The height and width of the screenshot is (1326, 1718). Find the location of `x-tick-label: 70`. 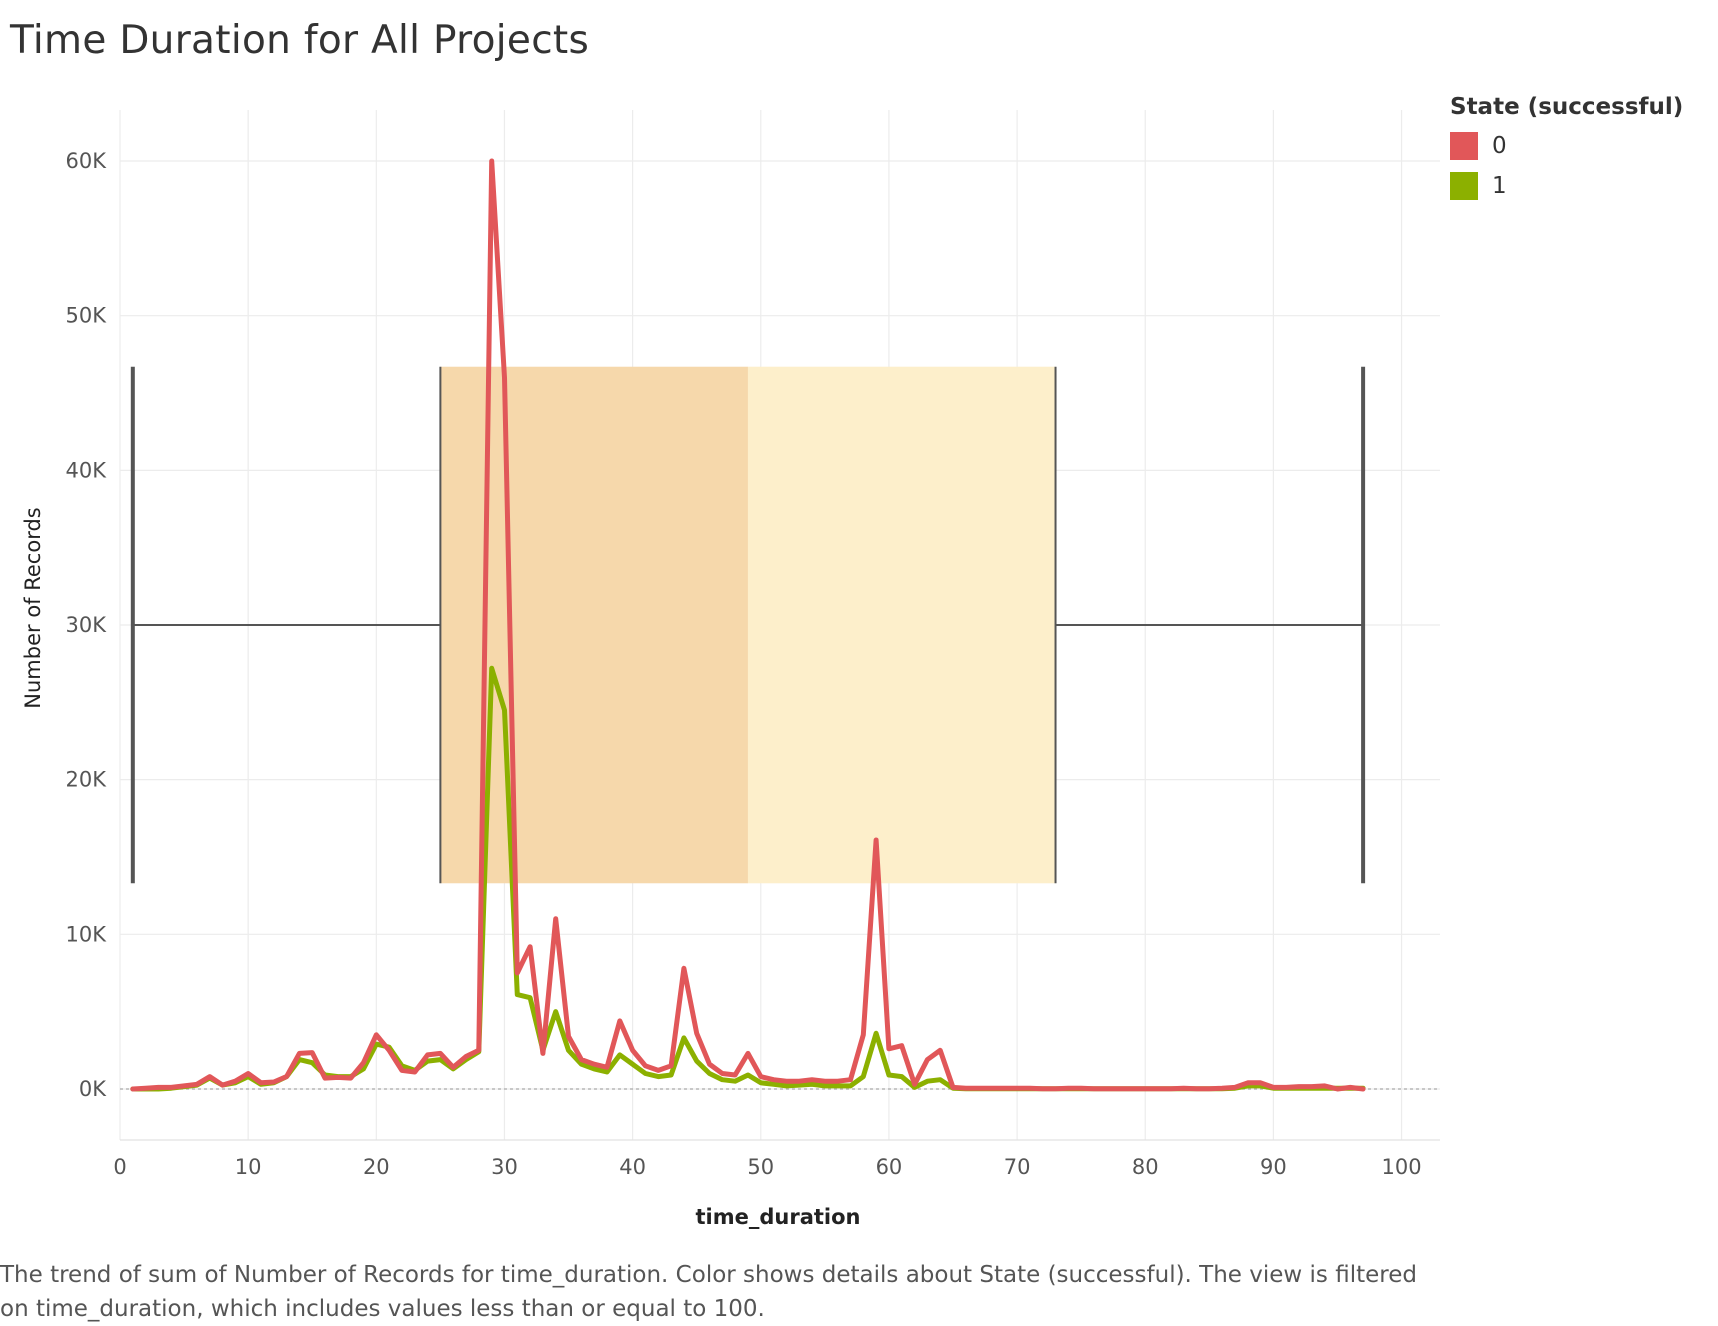

x-tick-label: 70 is located at coordinates (1017, 1167).